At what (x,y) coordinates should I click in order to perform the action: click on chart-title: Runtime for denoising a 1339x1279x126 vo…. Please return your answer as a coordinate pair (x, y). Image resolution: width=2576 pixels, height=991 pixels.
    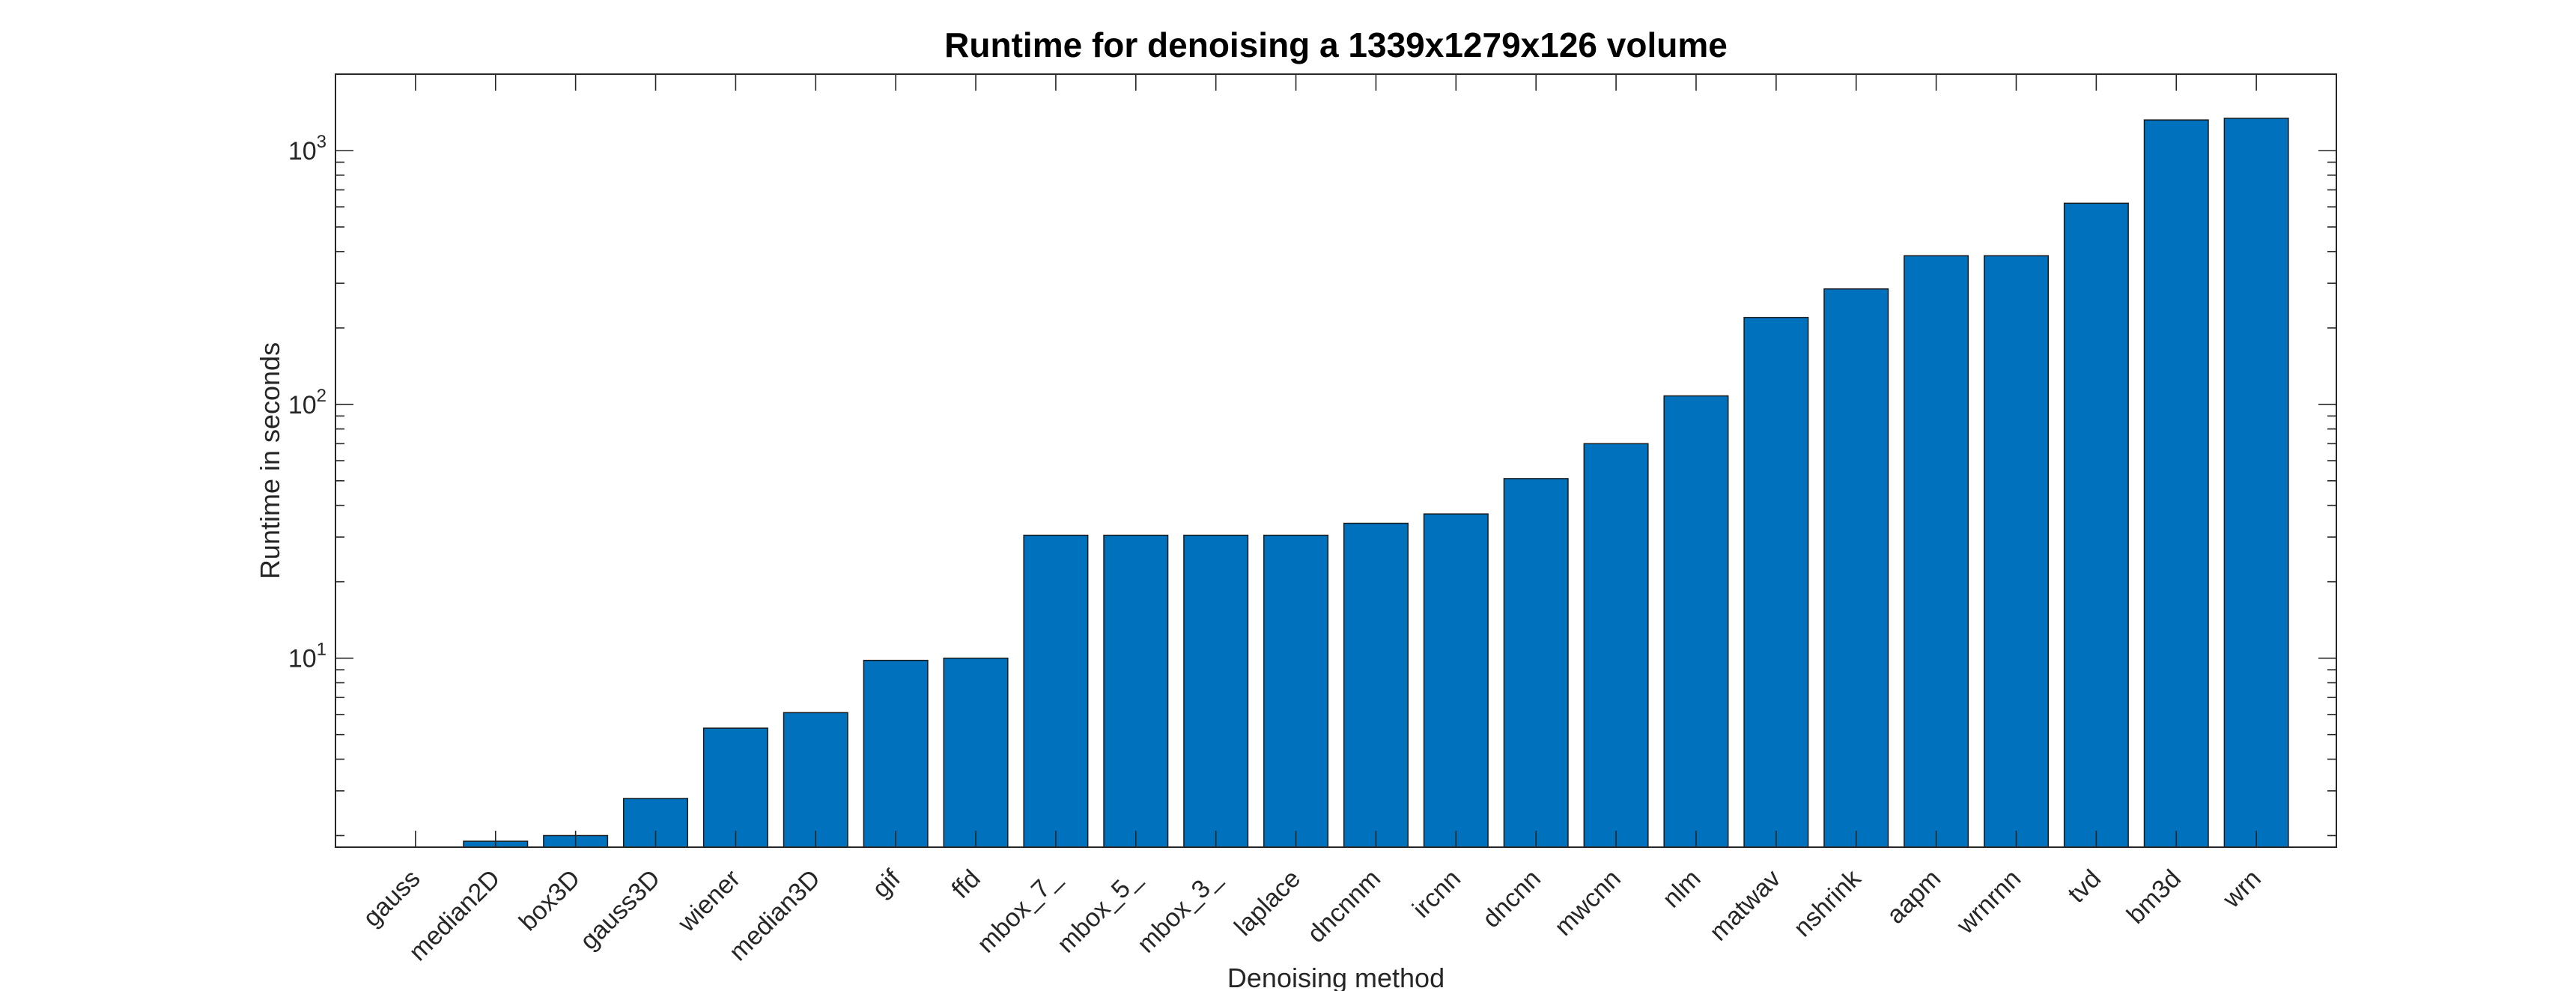
    Looking at the image, I should click on (1336, 45).